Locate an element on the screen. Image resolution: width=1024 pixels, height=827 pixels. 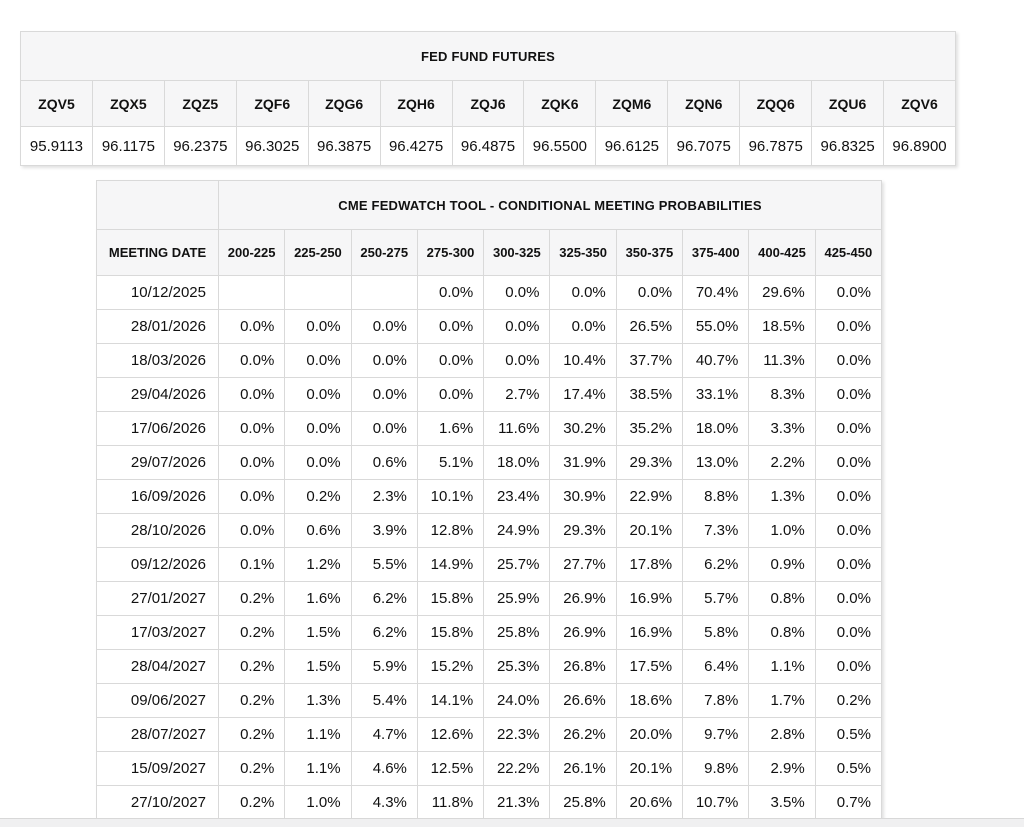
probability-cell: 9.7% is located at coordinates (716, 734).